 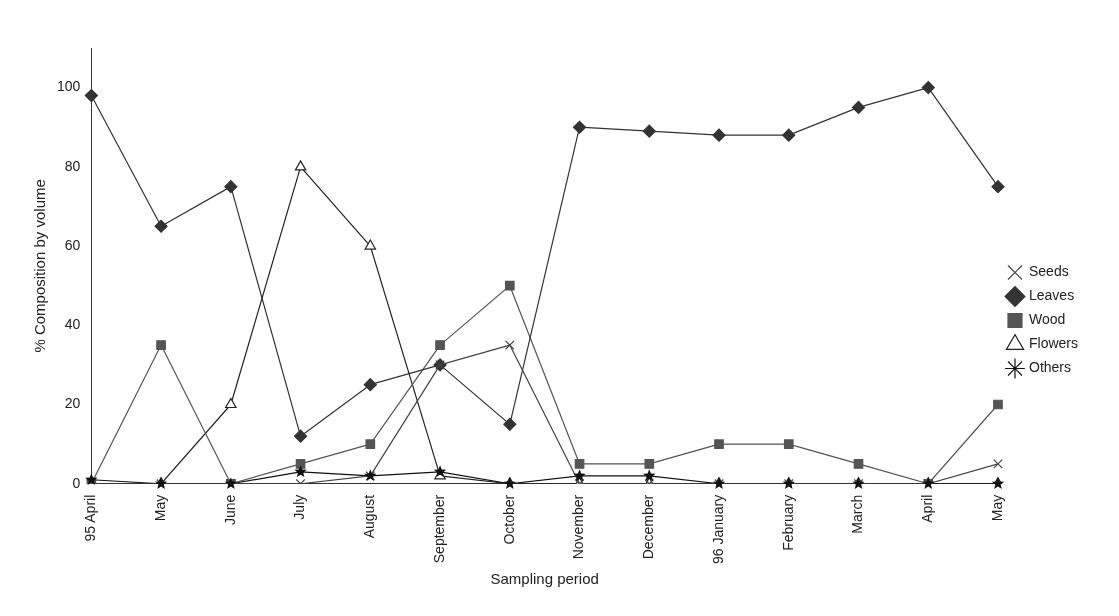 What do you see at coordinates (69, 86) in the screenshot?
I see `y-tick-label: 100` at bounding box center [69, 86].